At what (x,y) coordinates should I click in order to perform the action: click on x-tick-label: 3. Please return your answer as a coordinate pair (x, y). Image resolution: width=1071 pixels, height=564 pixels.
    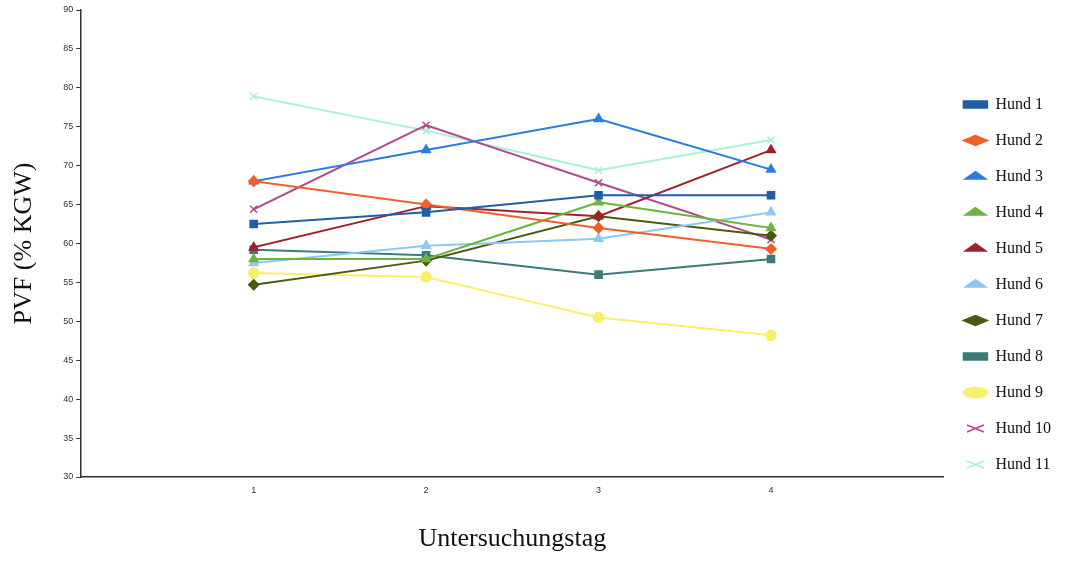
    Looking at the image, I should click on (599, 489).